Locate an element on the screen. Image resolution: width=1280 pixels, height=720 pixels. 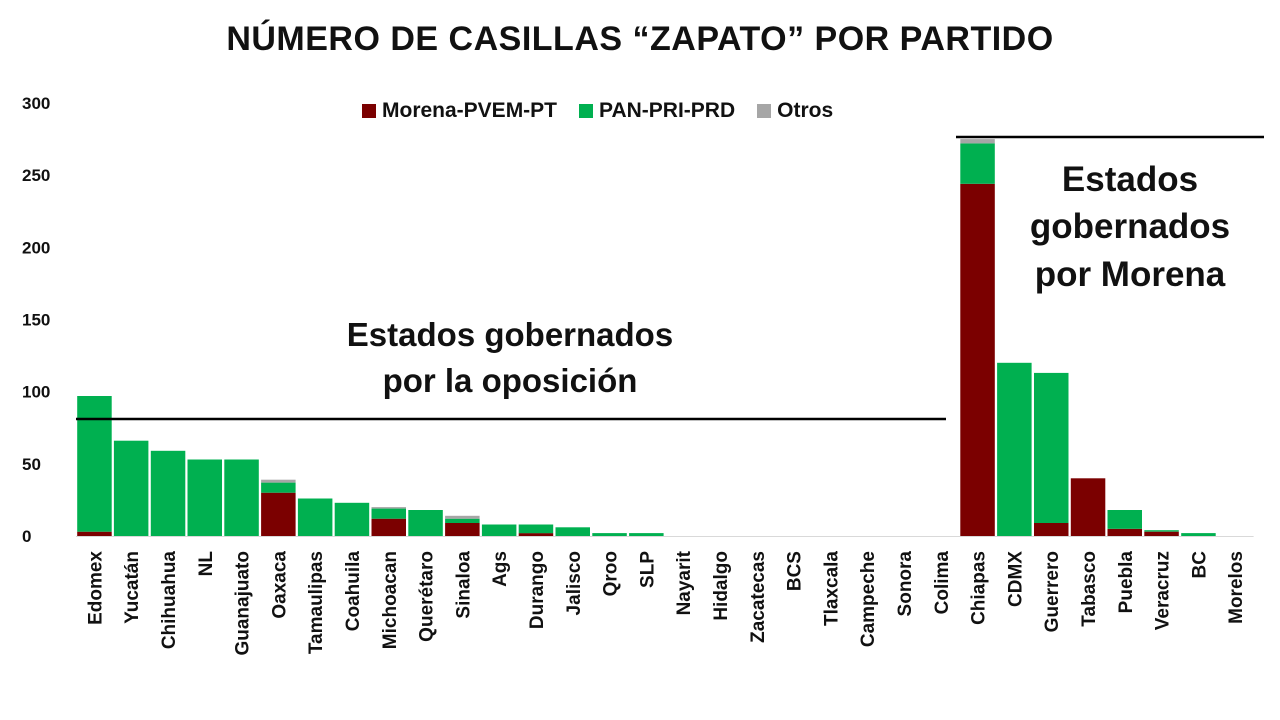
legend-swatch-otros is located at coordinates (764, 111).